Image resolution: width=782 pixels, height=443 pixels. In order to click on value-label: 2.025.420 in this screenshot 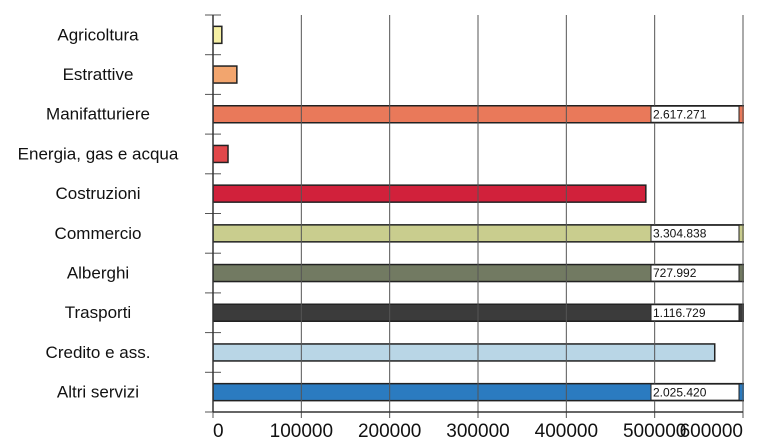, I will do `click(680, 392)`.